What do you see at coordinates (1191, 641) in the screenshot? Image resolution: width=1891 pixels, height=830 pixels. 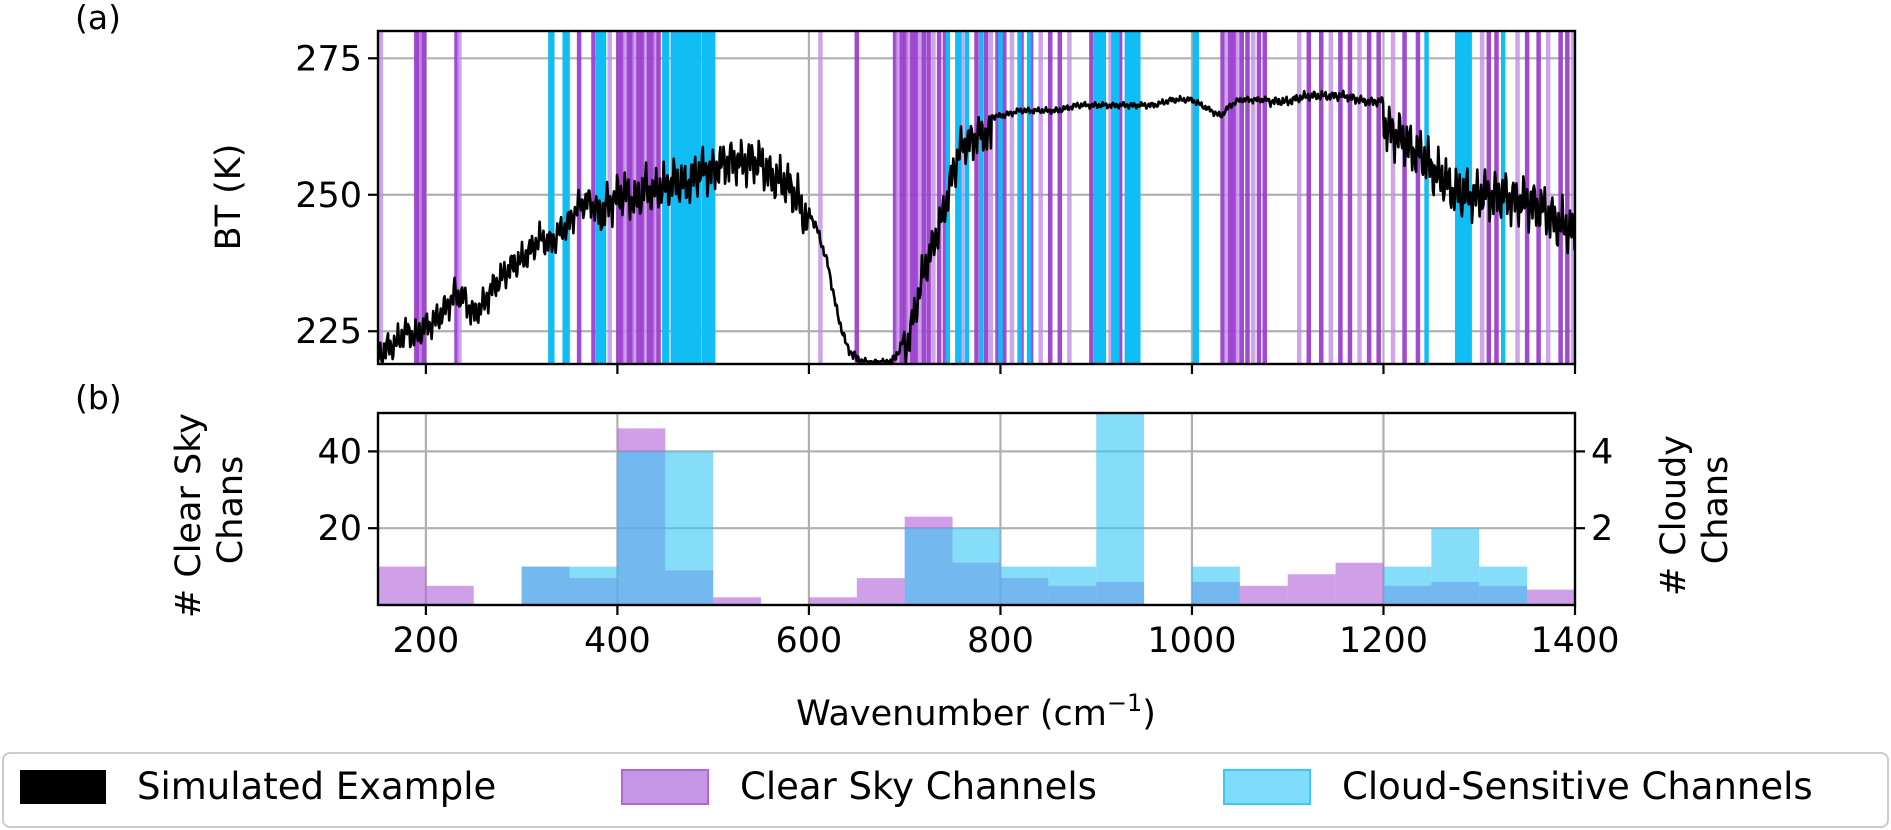 I see `panel-b-xtick-label: 1000` at bounding box center [1191, 641].